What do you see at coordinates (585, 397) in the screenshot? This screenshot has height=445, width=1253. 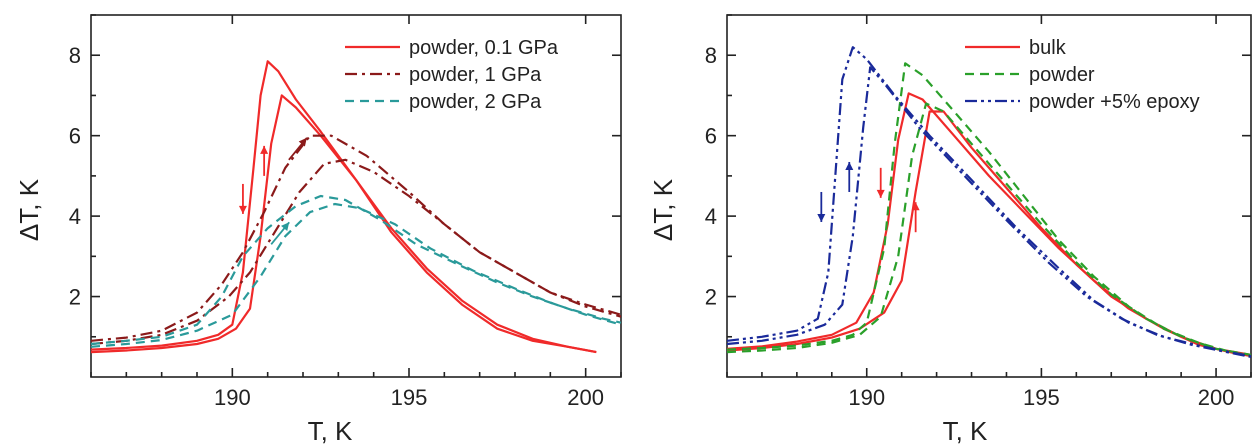 I see `left-x-tick-label: 200` at bounding box center [585, 397].